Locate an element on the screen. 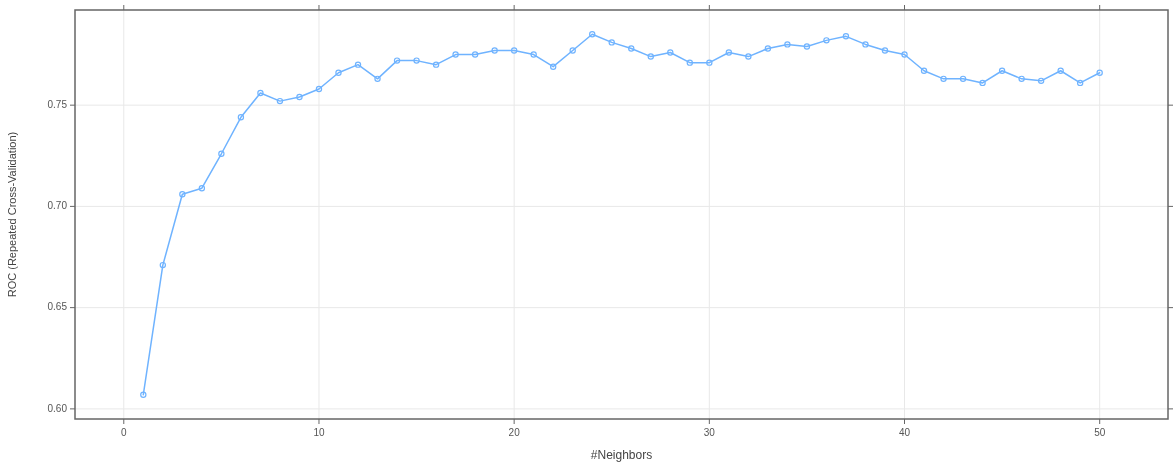 The image size is (1174, 465). x-tick-label: 50 is located at coordinates (1100, 432).